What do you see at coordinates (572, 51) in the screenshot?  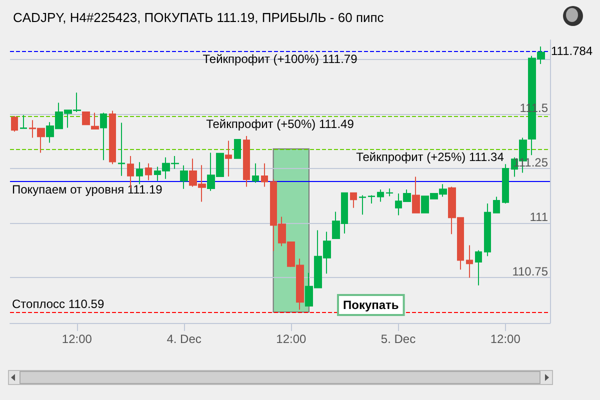 I see `text: 111.784` at bounding box center [572, 51].